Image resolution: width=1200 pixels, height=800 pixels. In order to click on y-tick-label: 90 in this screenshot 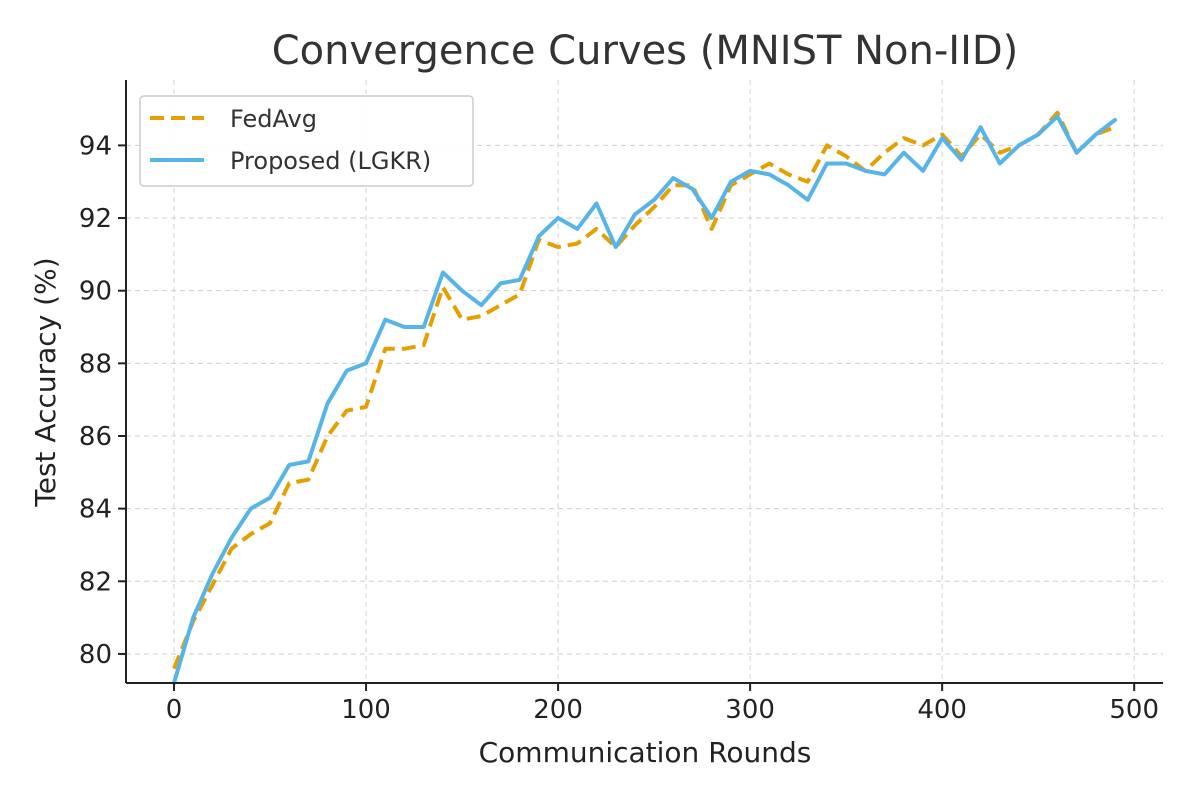, I will do `click(95, 292)`.